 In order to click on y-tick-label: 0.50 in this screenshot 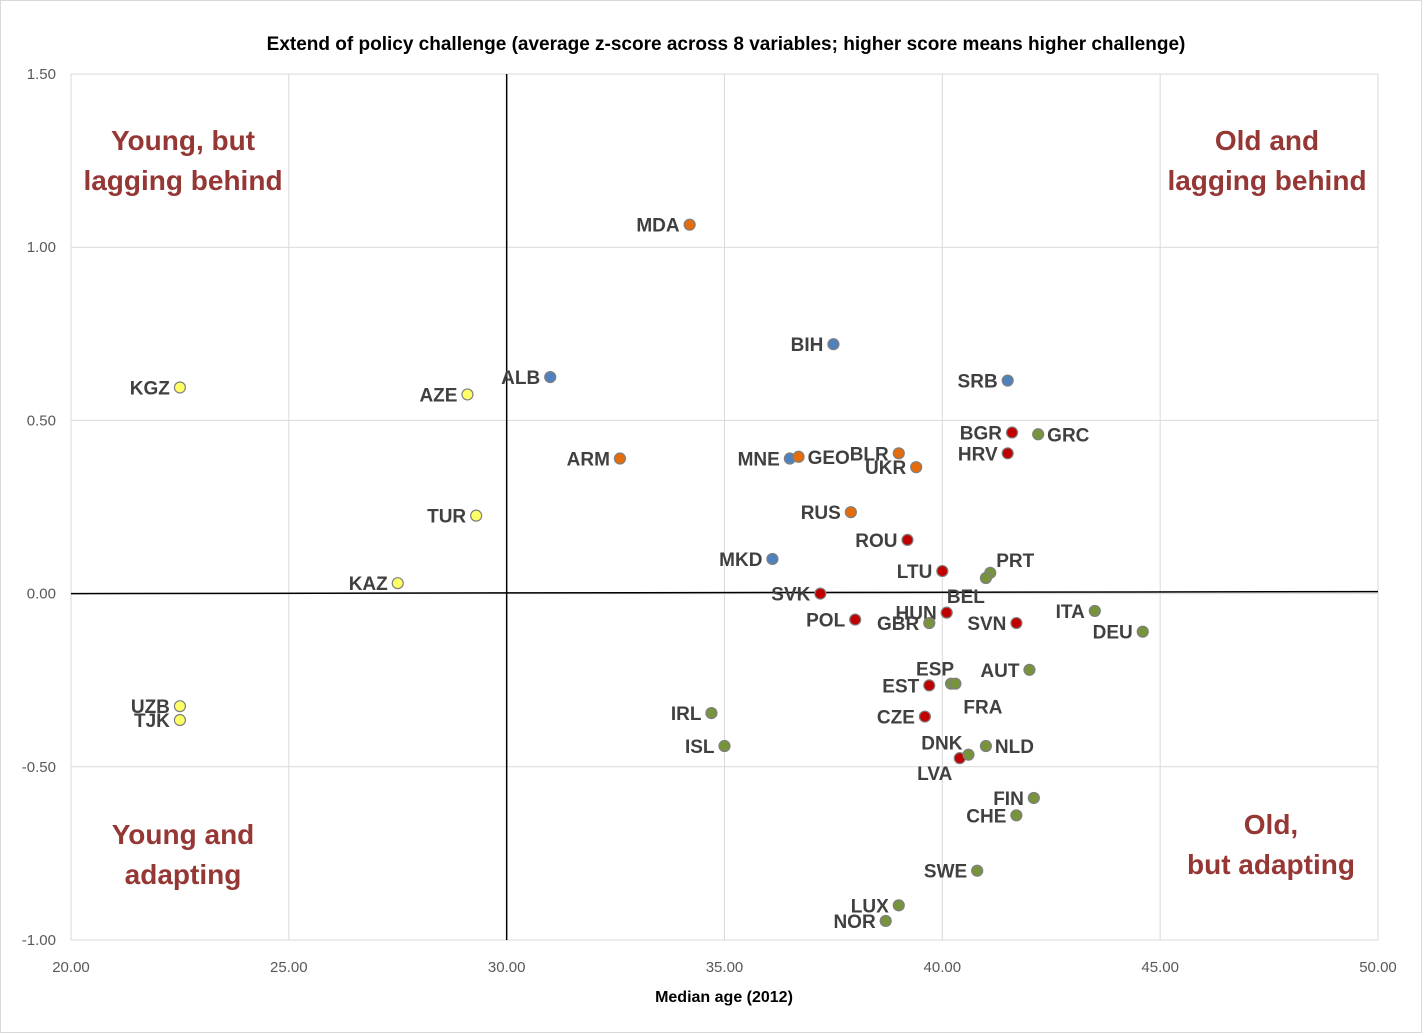, I will do `click(41, 420)`.